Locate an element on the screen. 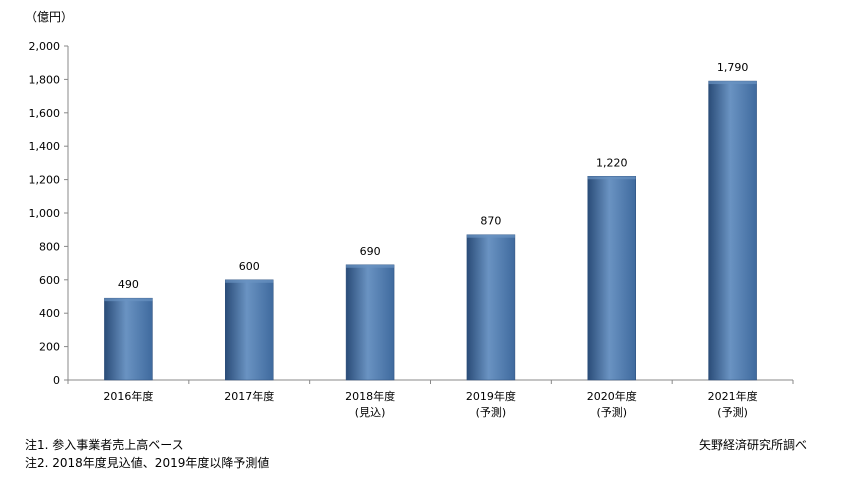 The width and height of the screenshot is (847, 491). x-tick-label: 2016年度 is located at coordinates (128, 396).